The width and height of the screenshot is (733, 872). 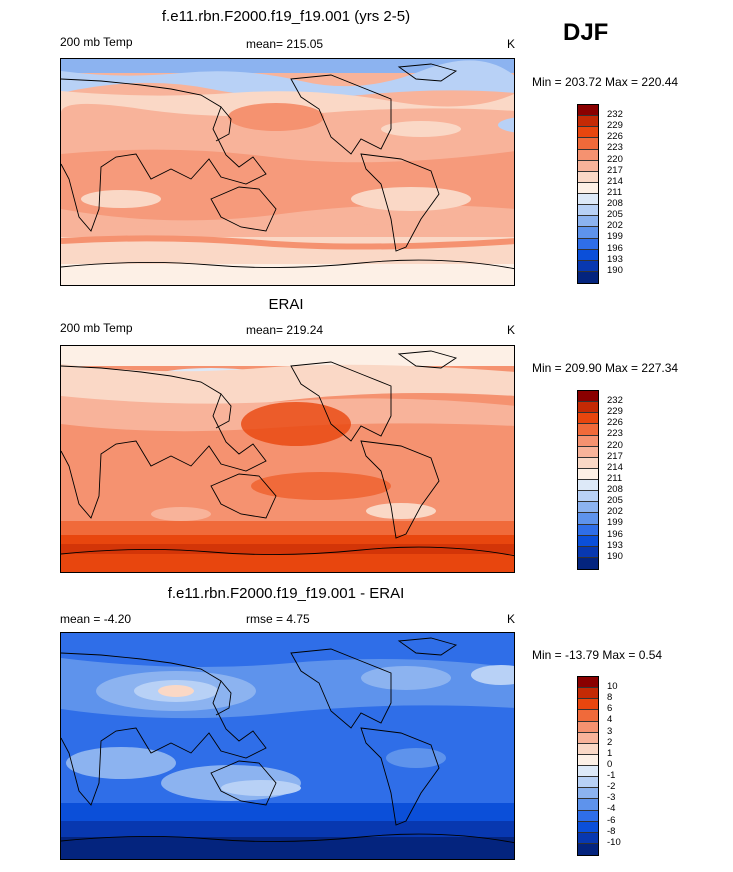 What do you see at coordinates (612, 686) in the screenshot?
I see `colorbar-label: 10` at bounding box center [612, 686].